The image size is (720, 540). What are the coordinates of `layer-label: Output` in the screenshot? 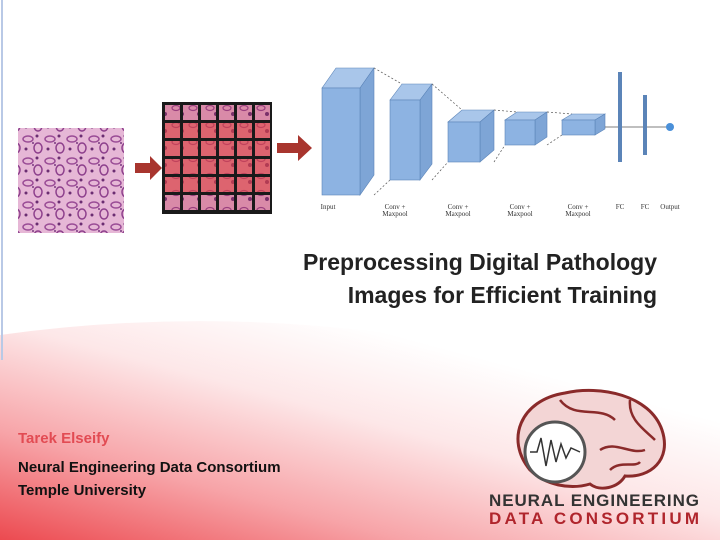 It's located at (670, 207).